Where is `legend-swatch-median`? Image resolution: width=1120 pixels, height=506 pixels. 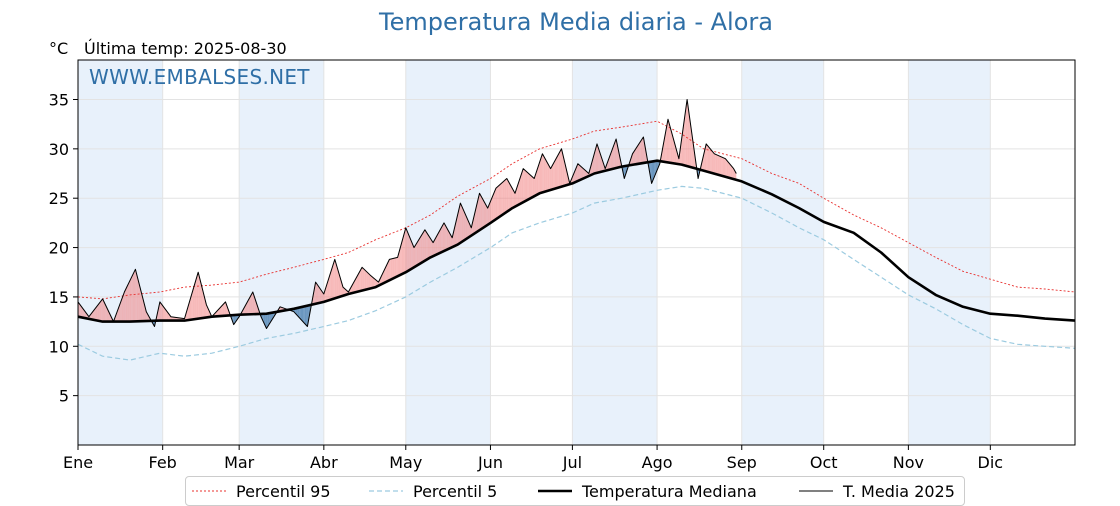 legend-swatch-median is located at coordinates (555, 491).